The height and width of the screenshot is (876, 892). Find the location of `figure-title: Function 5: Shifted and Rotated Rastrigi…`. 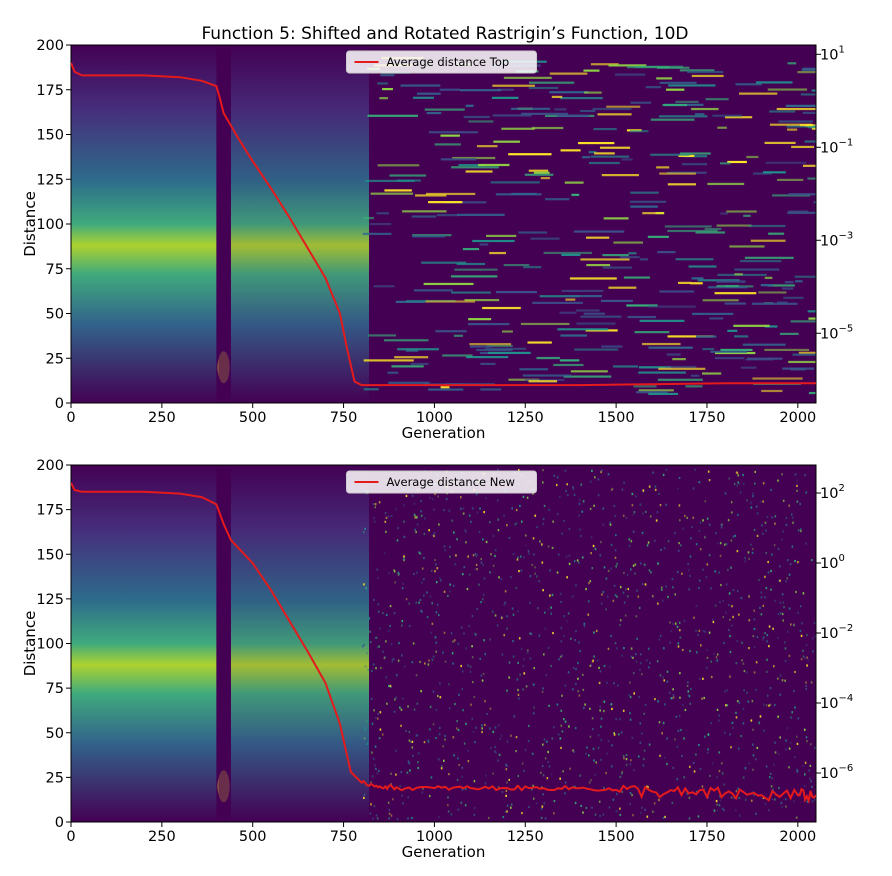

figure-title: Function 5: Shifted and Rotated Rastrigi… is located at coordinates (444, 34).